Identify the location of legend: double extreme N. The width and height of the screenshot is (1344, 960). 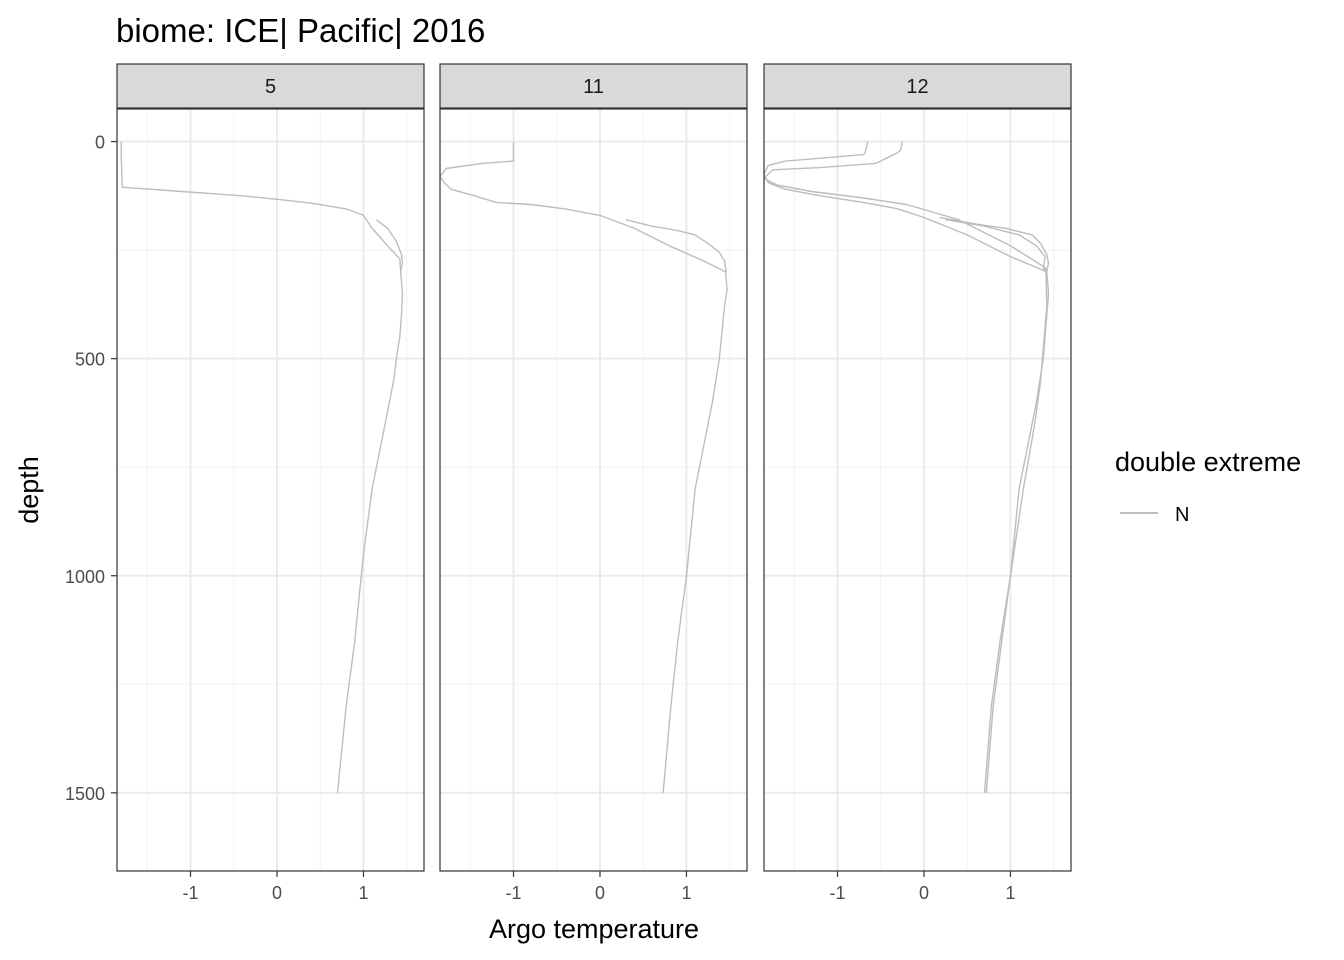
(1208, 486).